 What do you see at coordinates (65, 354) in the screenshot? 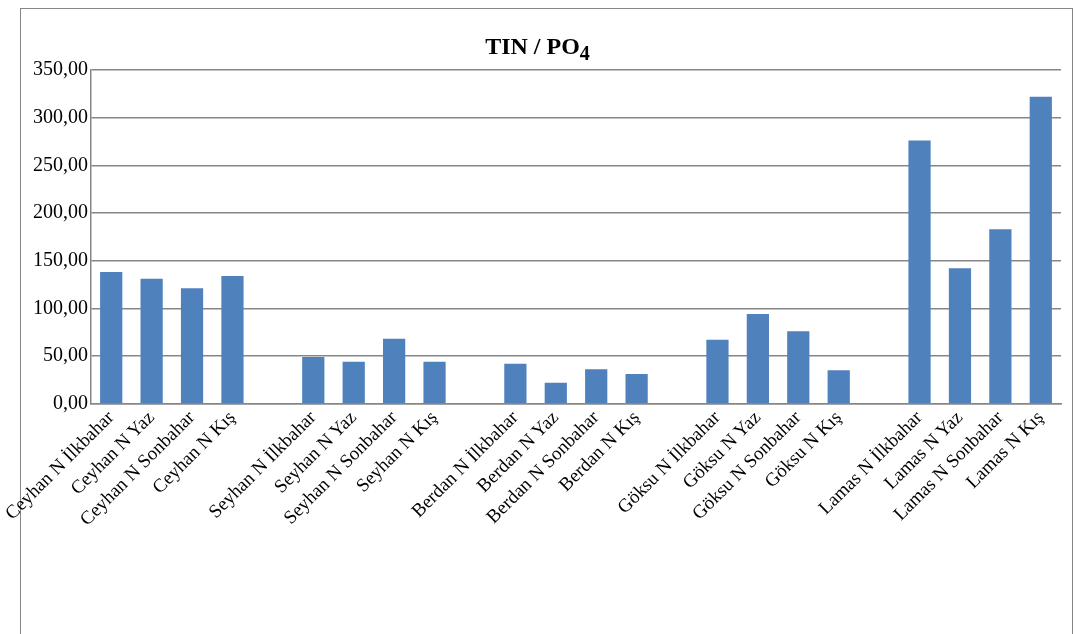
I see `y-tick-label: 50,00` at bounding box center [65, 354].